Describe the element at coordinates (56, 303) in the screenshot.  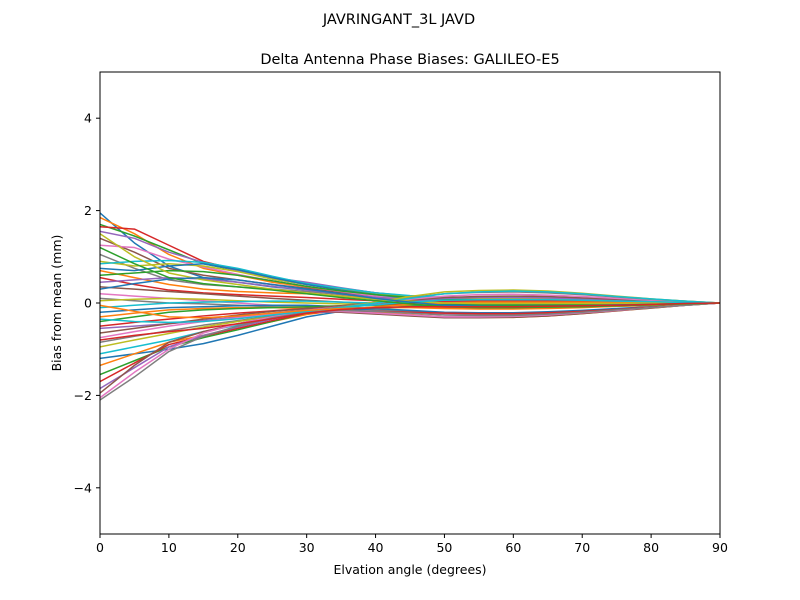
I see `y-axis-label: Bias from mean (mm)` at that location.